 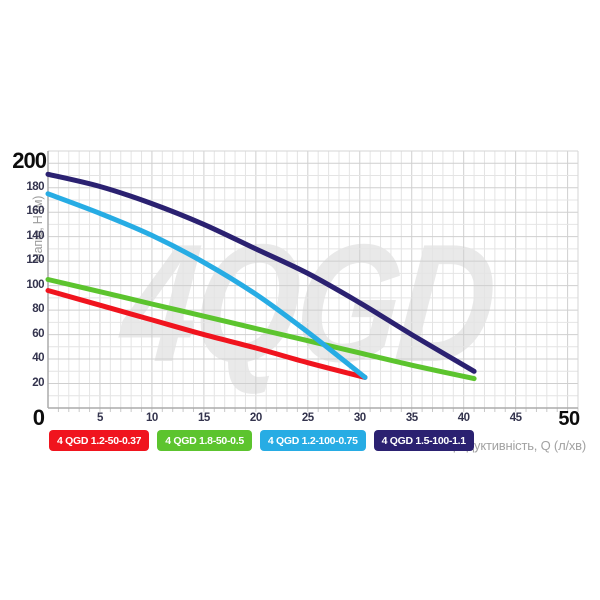 I want to click on x-tick-label: 35, so click(x=411, y=418).